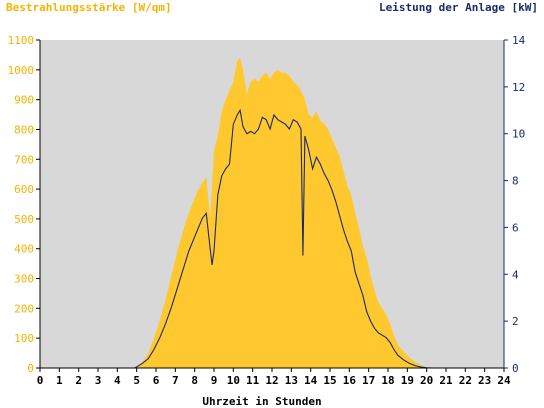 Image resolution: width=544 pixels, height=408 pixels. Describe the element at coordinates (24, 338) in the screenshot. I see `left-y-tick-label: 100` at that location.